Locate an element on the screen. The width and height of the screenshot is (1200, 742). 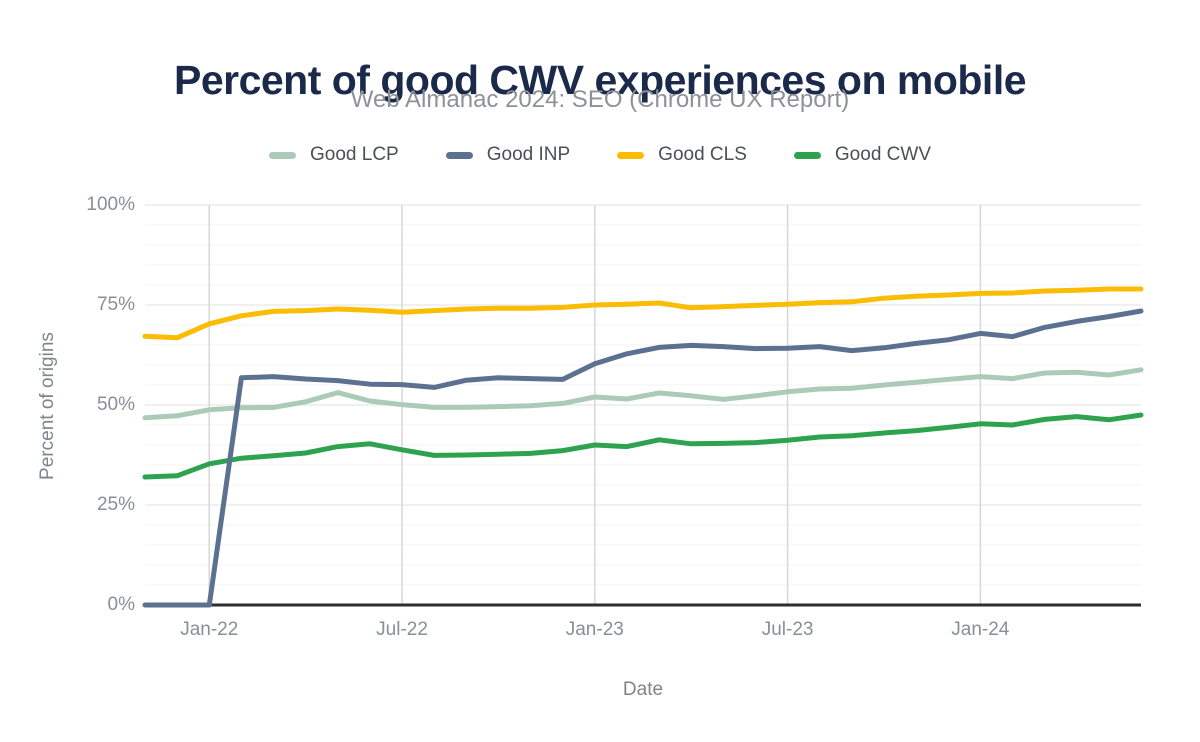
legend-item-label: Good CWV is located at coordinates (882, 154).